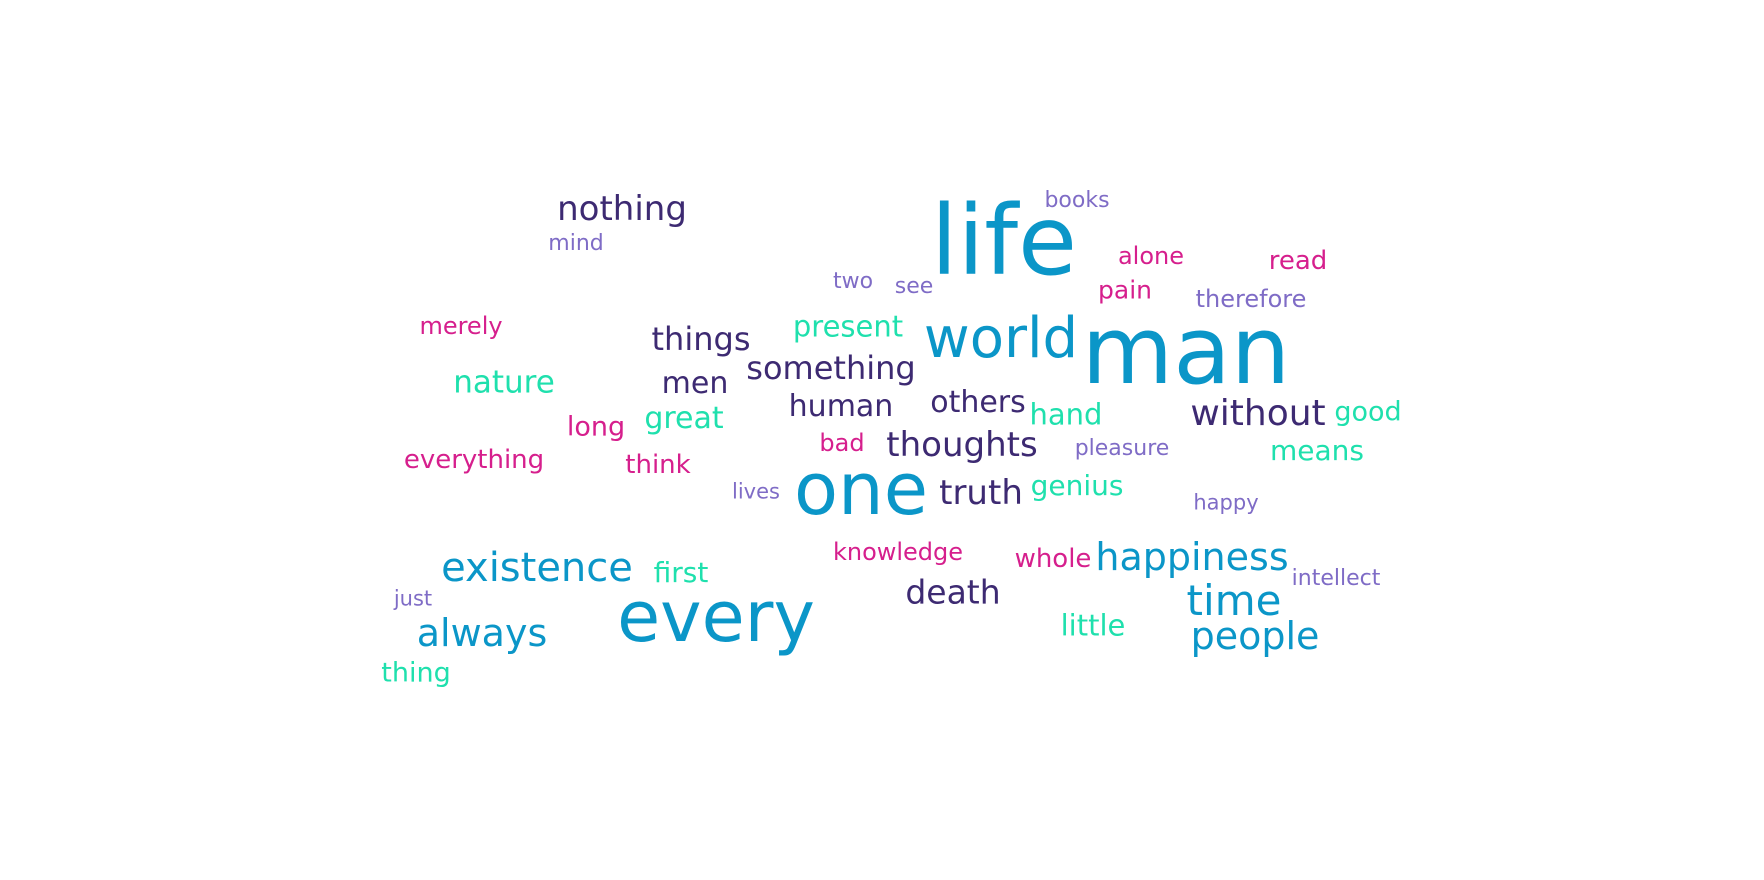 This screenshot has width=1764, height=880. Describe the element at coordinates (853, 281) in the screenshot. I see `word-two: two` at that location.